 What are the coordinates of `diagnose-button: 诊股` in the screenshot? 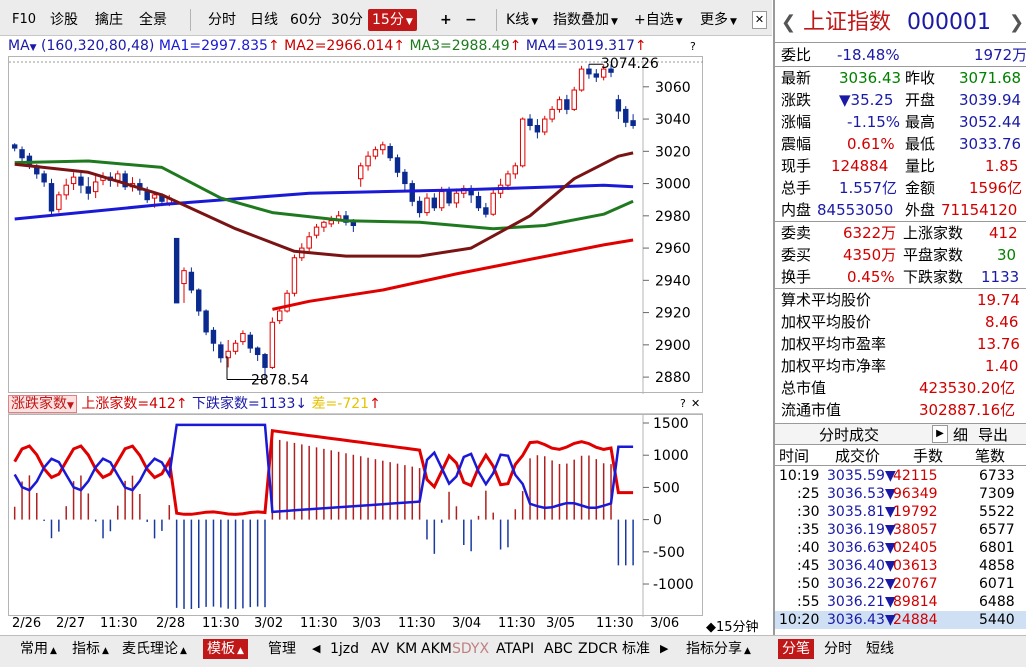 It's located at (64, 20).